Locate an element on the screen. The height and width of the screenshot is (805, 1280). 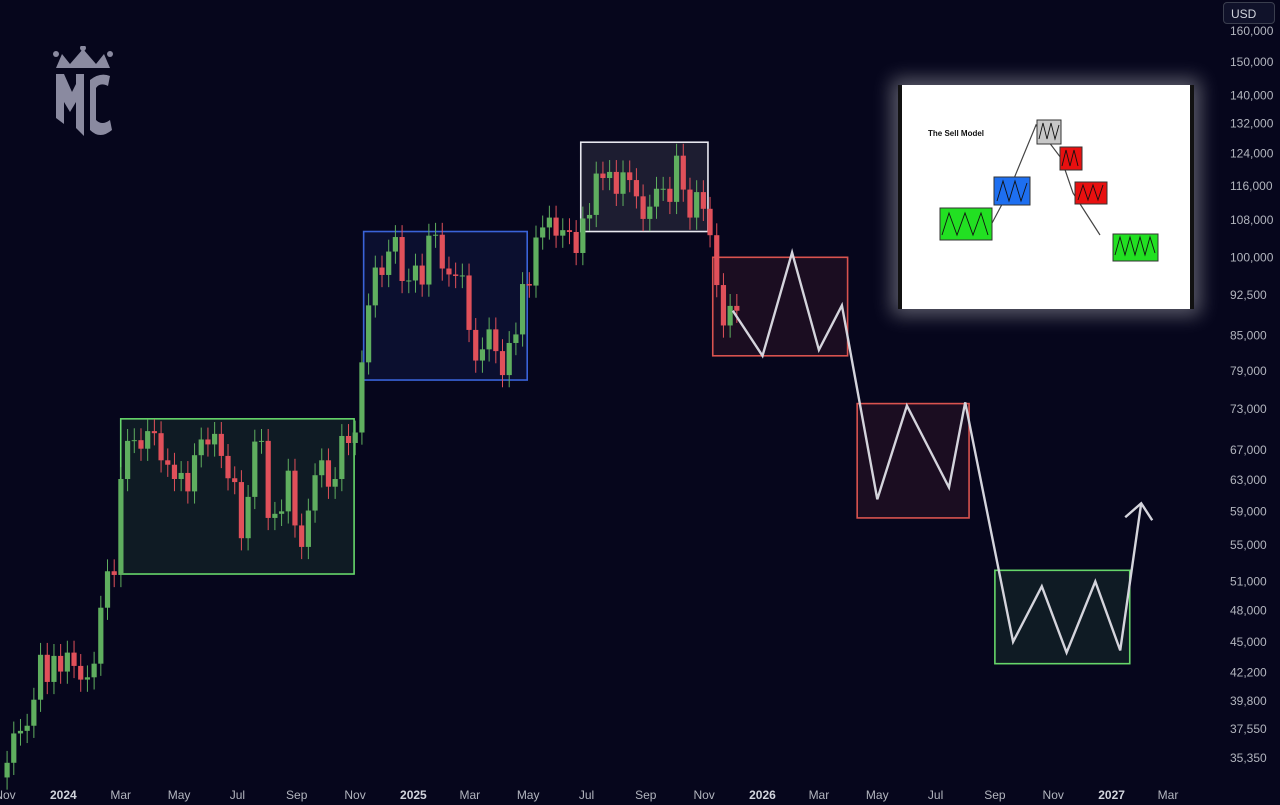
y-tick-label: 48,000 is located at coordinates (1248, 611).